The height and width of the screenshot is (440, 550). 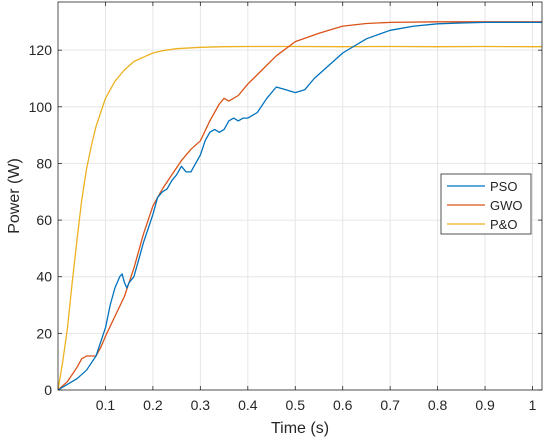 What do you see at coordinates (201, 405) in the screenshot?
I see `x-tick-label: 0.3` at bounding box center [201, 405].